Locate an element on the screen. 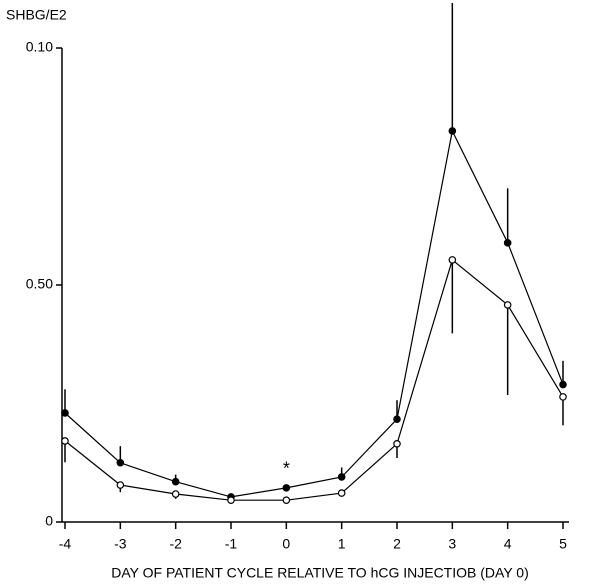 The image size is (592, 586). x-tick-label: 1 is located at coordinates (342, 544).